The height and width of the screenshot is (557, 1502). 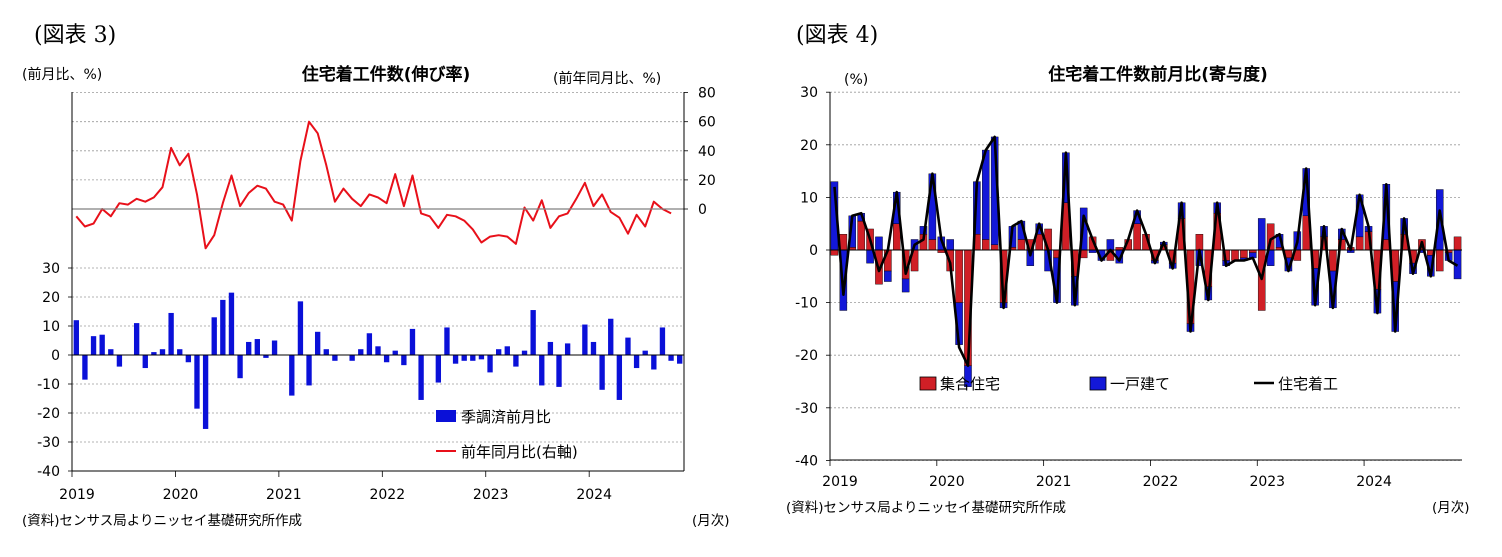 What do you see at coordinates (48, 443) in the screenshot?
I see `left-tick-label: -30` at bounding box center [48, 443].